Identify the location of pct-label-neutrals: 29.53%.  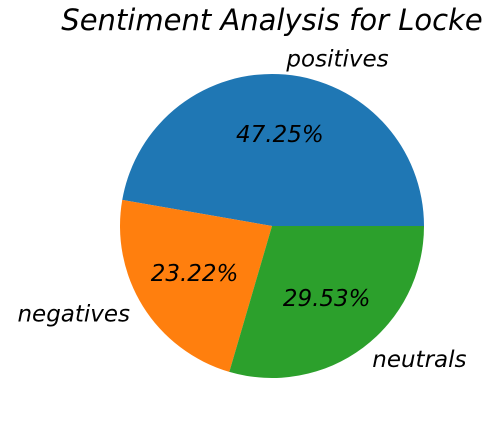
(327, 299).